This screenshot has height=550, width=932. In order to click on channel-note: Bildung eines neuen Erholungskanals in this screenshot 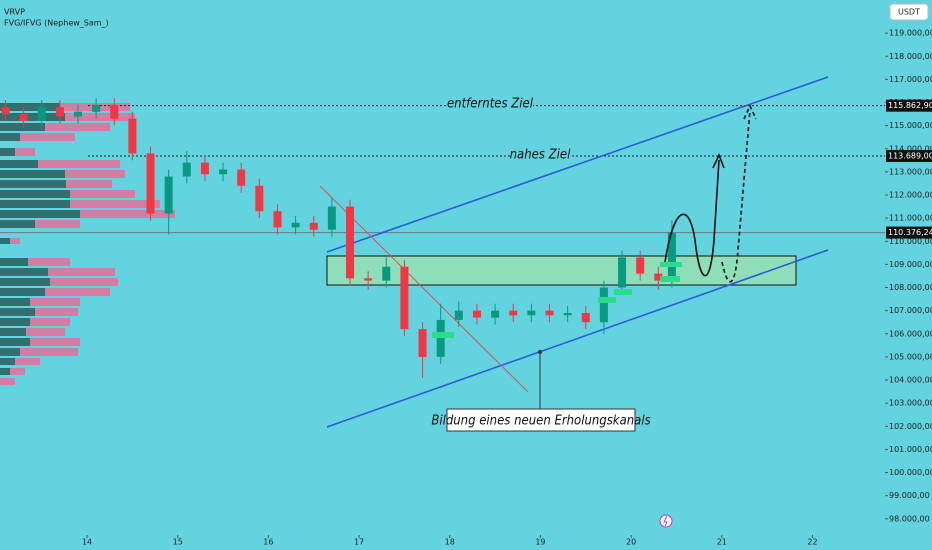, I will do `click(540, 421)`.